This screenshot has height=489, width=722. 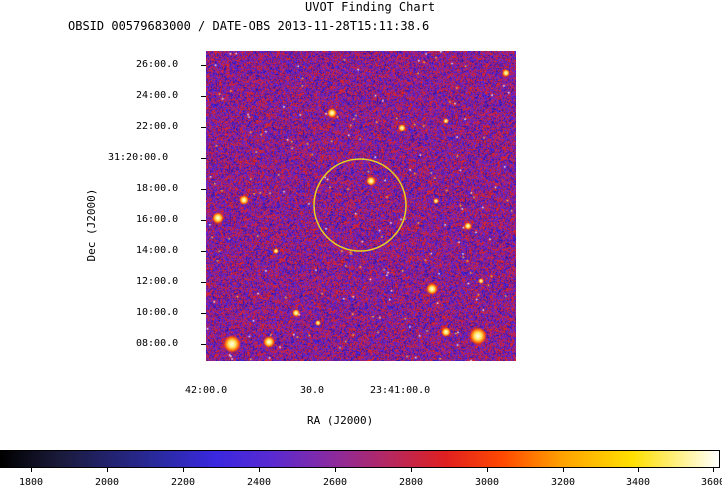 What do you see at coordinates (335, 482) in the screenshot?
I see `colorbar-tick-label: 2600` at bounding box center [335, 482].